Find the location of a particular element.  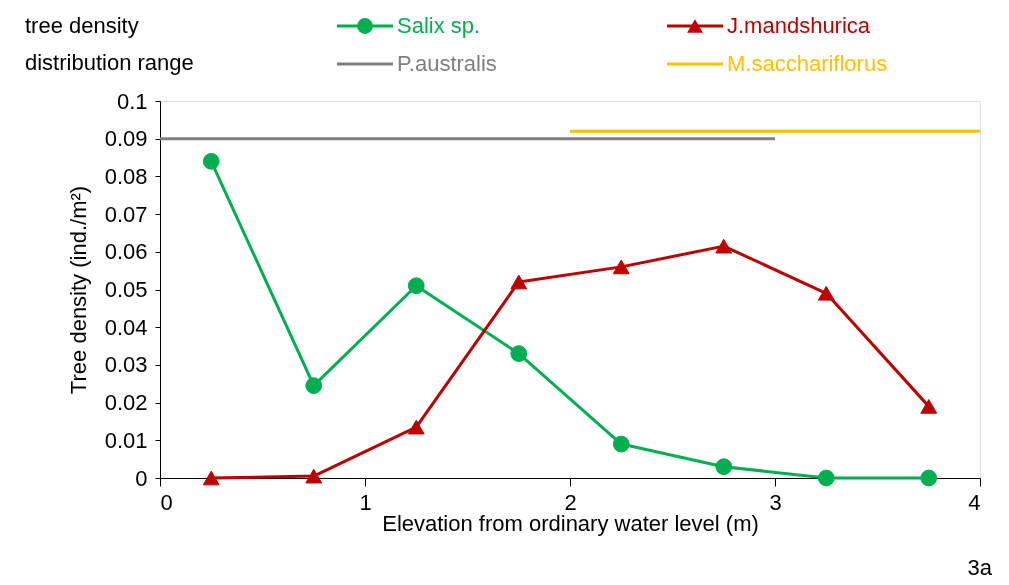

y-tick-label: 0.09 is located at coordinates (126, 139).